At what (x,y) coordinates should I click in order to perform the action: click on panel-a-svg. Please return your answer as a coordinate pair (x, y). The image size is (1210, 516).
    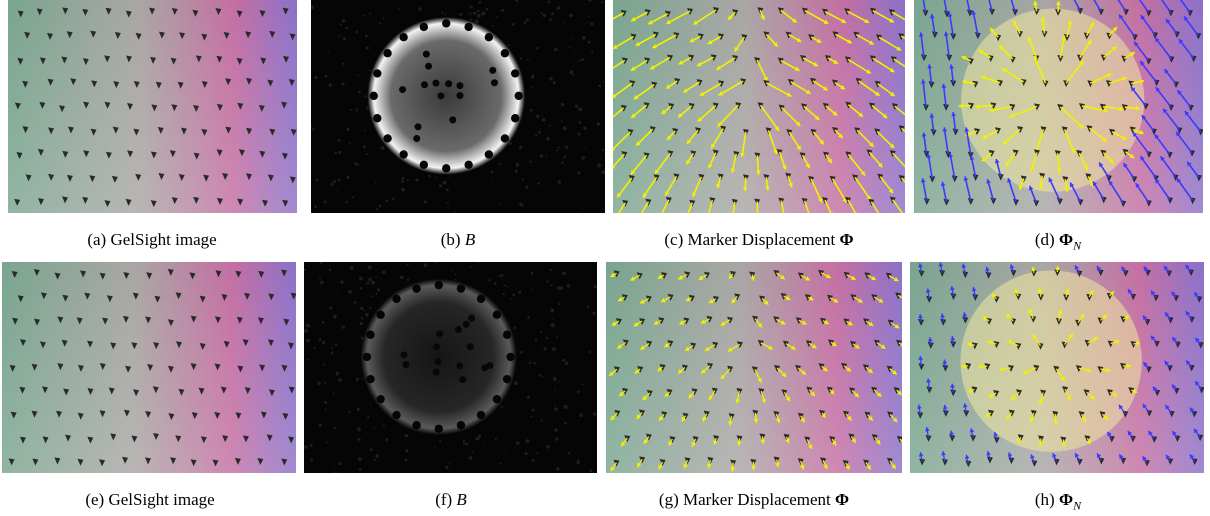
    Looking at the image, I should click on (152, 106).